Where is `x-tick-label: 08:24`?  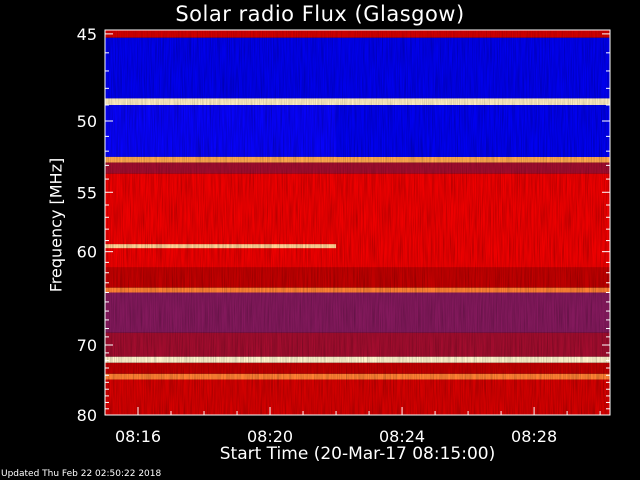 x-tick-label: 08:24 is located at coordinates (402, 436).